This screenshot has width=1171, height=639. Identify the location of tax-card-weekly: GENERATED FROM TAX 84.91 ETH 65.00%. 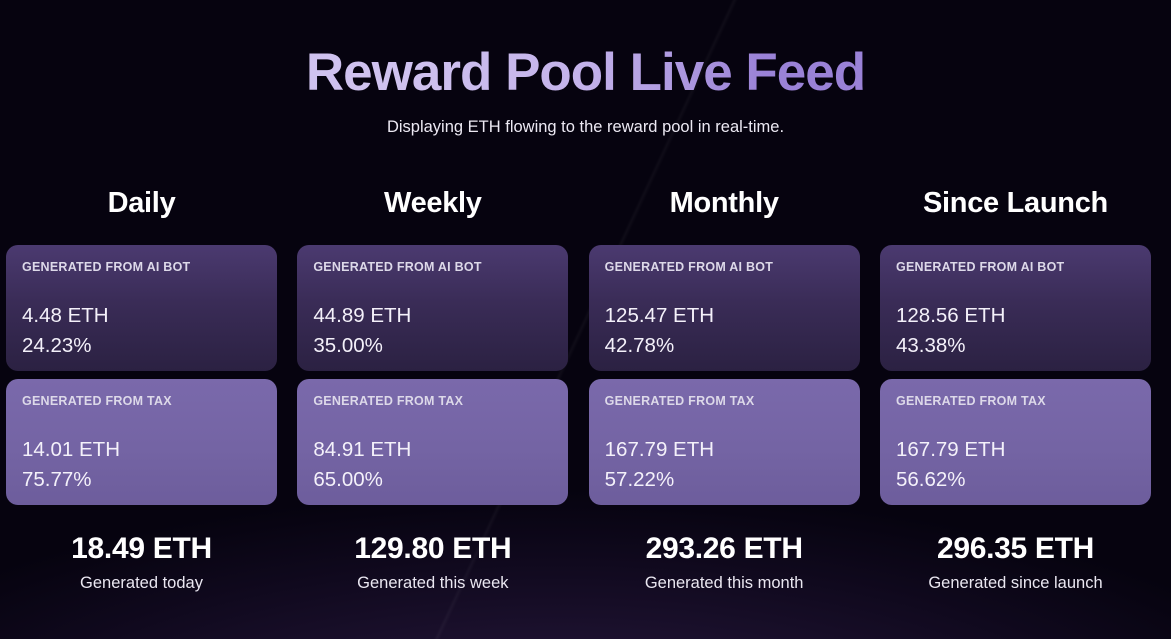
(433, 442).